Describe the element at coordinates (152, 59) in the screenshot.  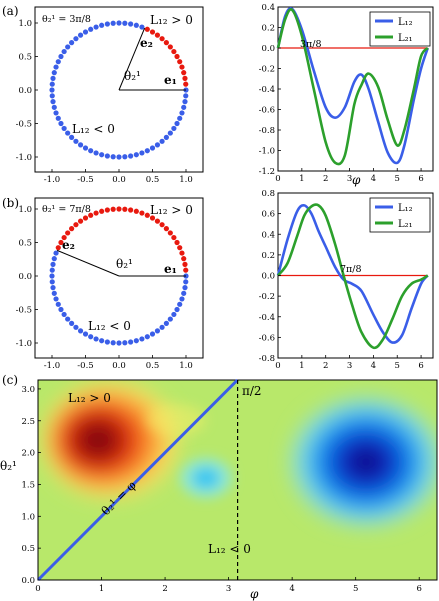
I see `circle-a-vectors` at that location.